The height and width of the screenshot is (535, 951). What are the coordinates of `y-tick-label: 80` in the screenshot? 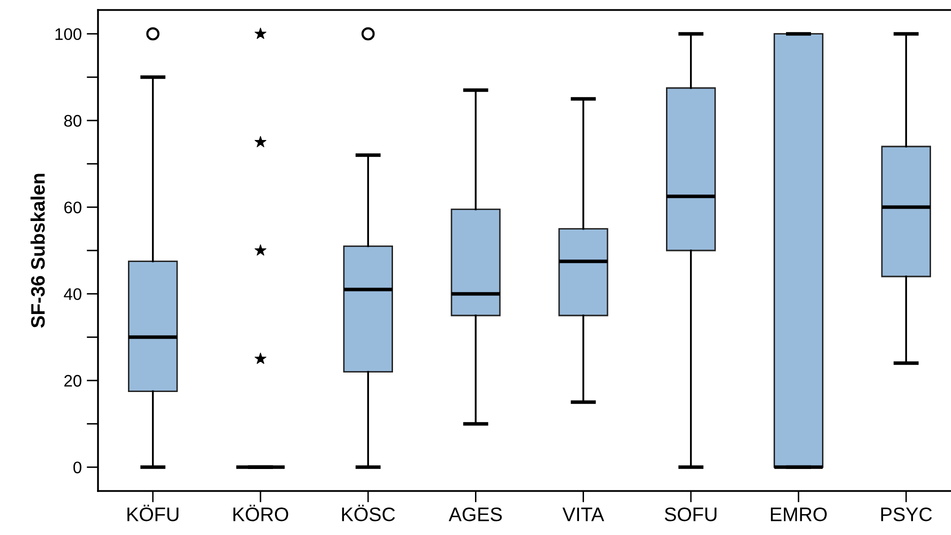 It's located at (73, 120).